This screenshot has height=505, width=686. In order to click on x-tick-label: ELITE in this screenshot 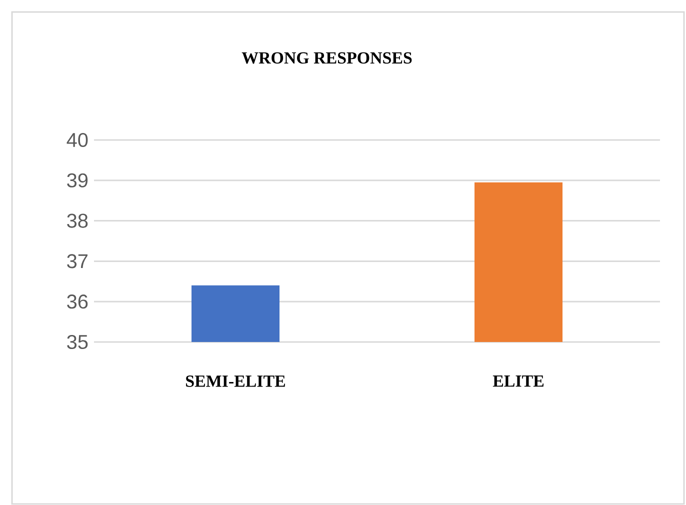, I will do `click(518, 381)`.